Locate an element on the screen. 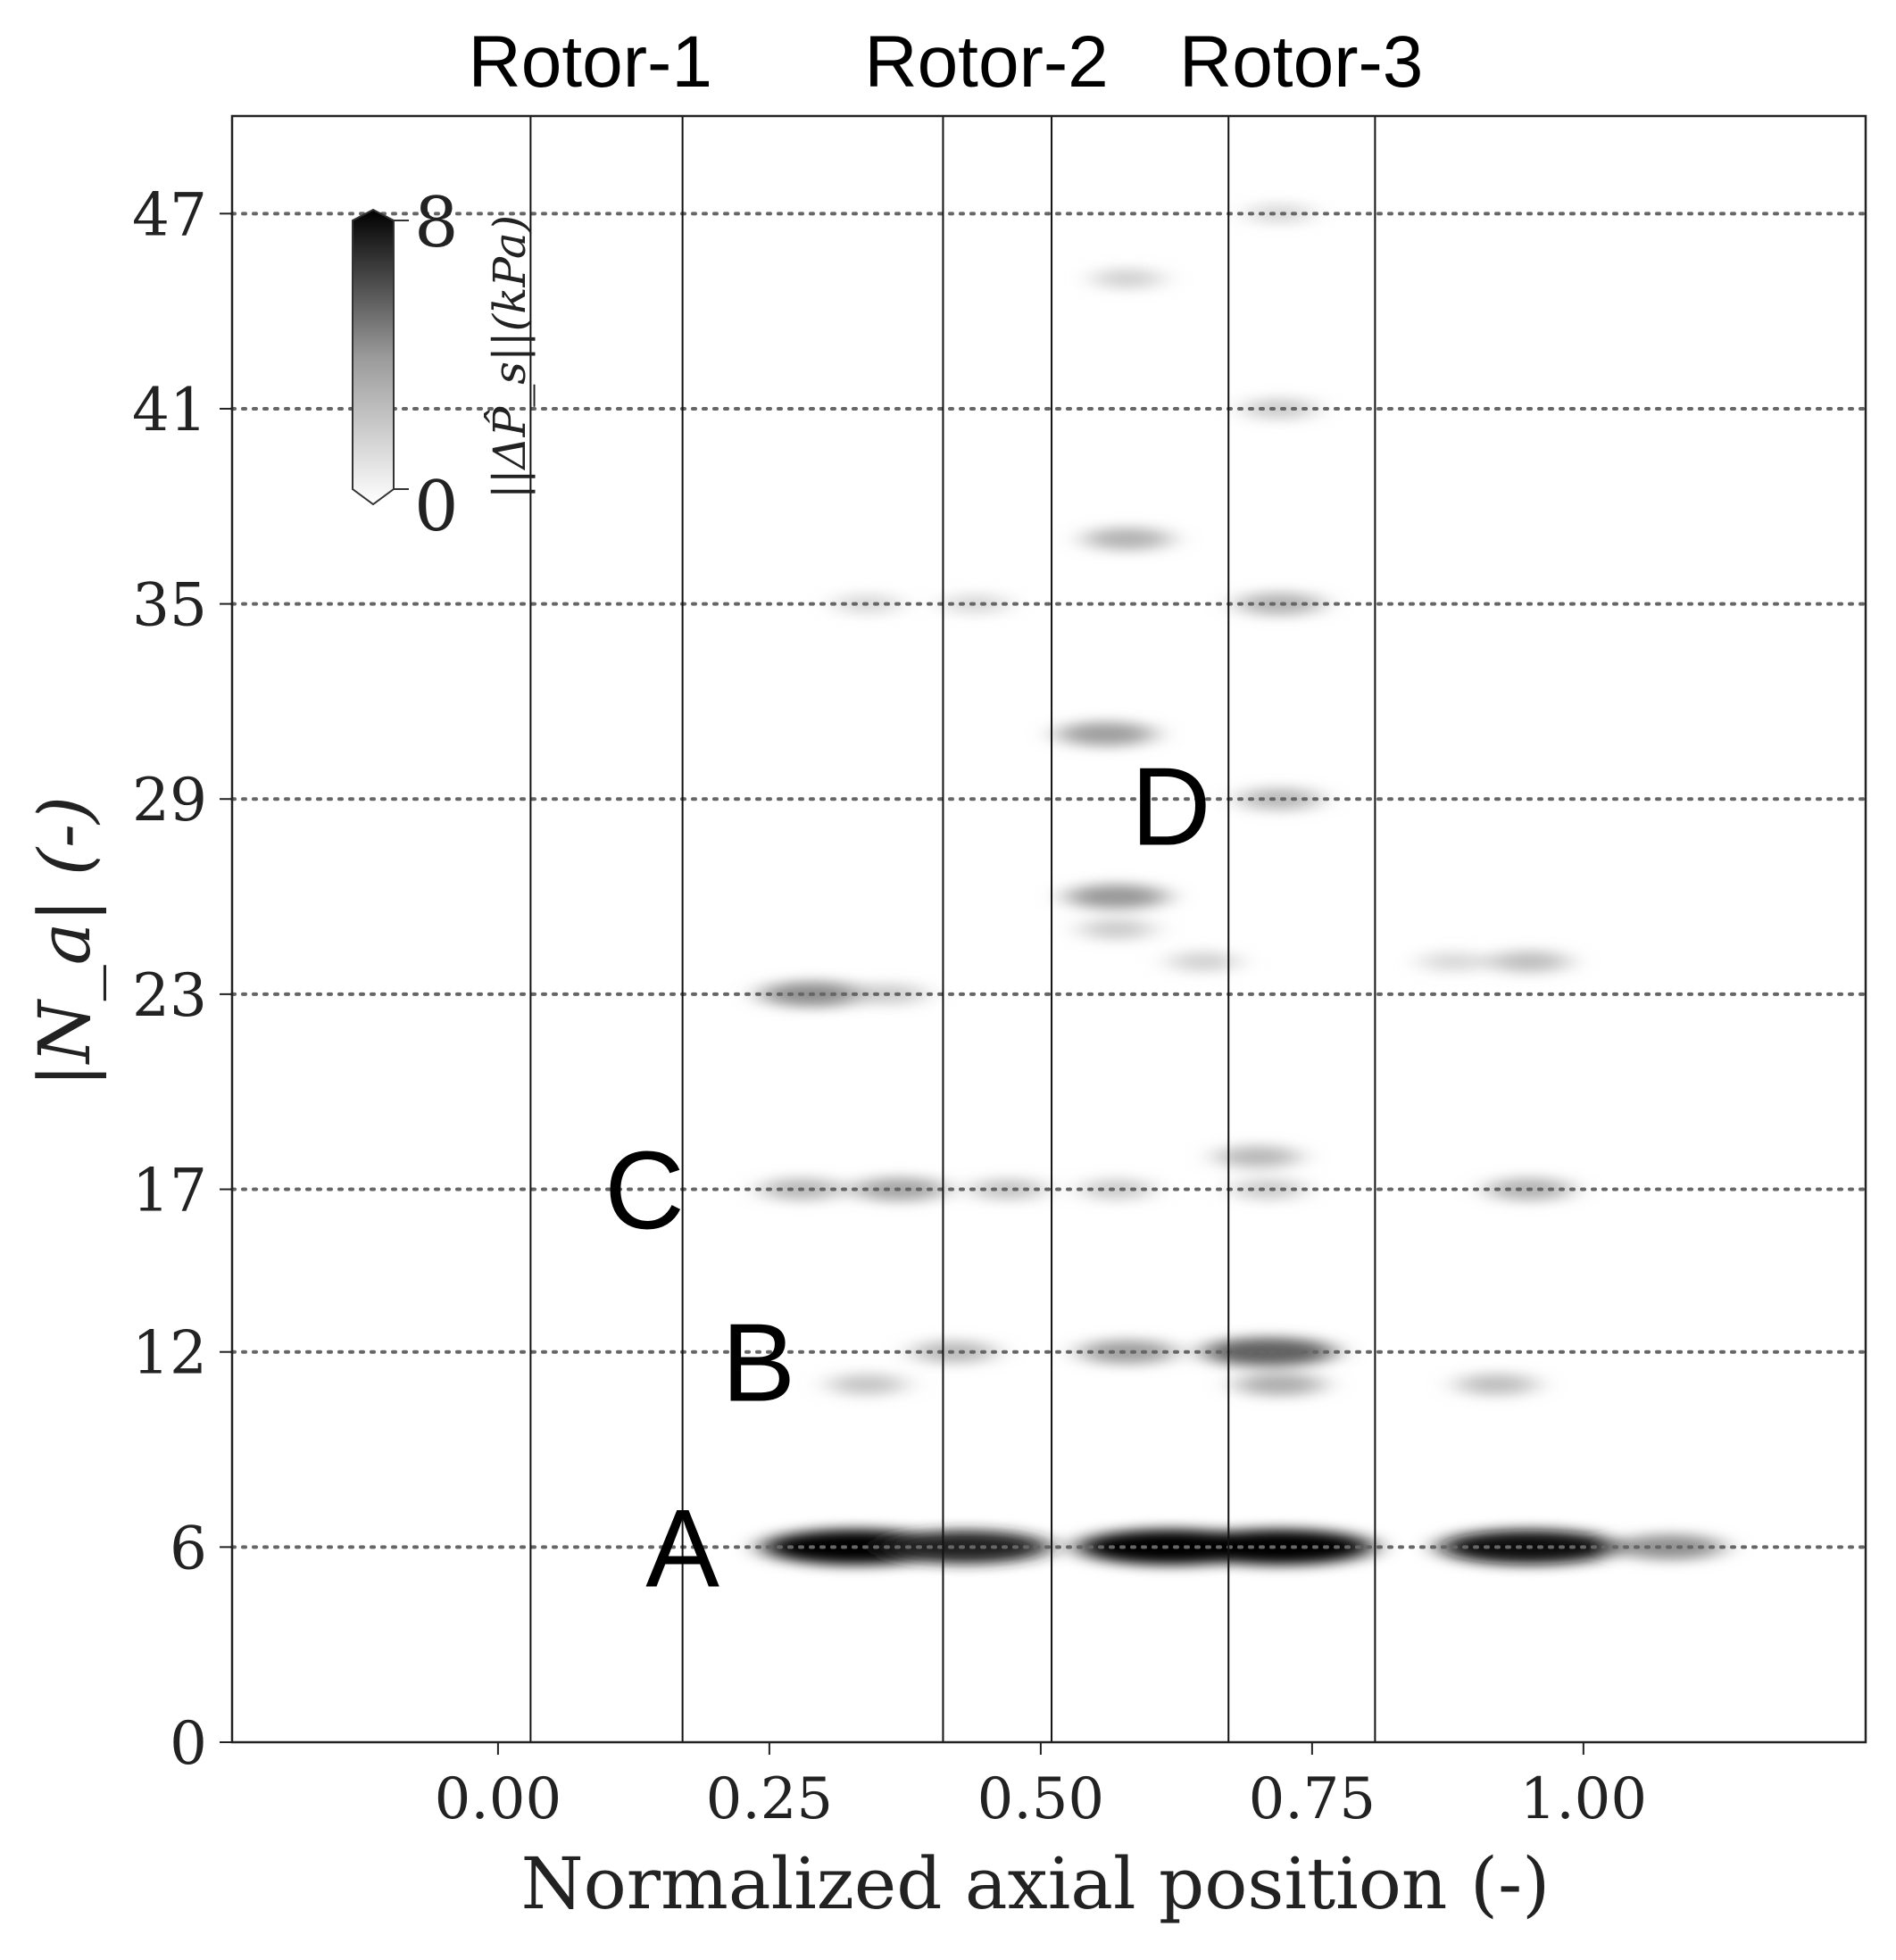  x-tick-label: 0.50 is located at coordinates (1041, 1799).